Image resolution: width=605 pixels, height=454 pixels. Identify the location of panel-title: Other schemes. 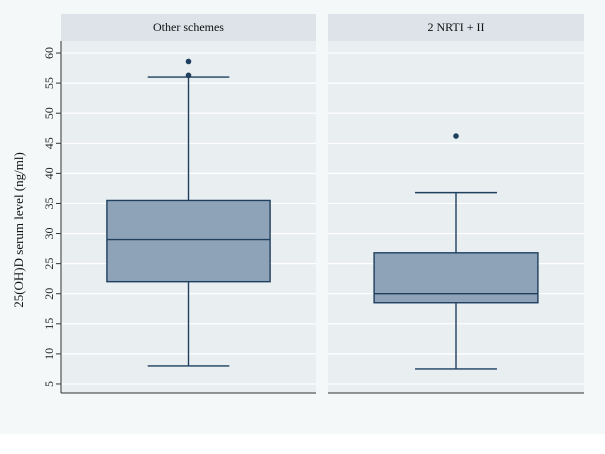
(188, 27).